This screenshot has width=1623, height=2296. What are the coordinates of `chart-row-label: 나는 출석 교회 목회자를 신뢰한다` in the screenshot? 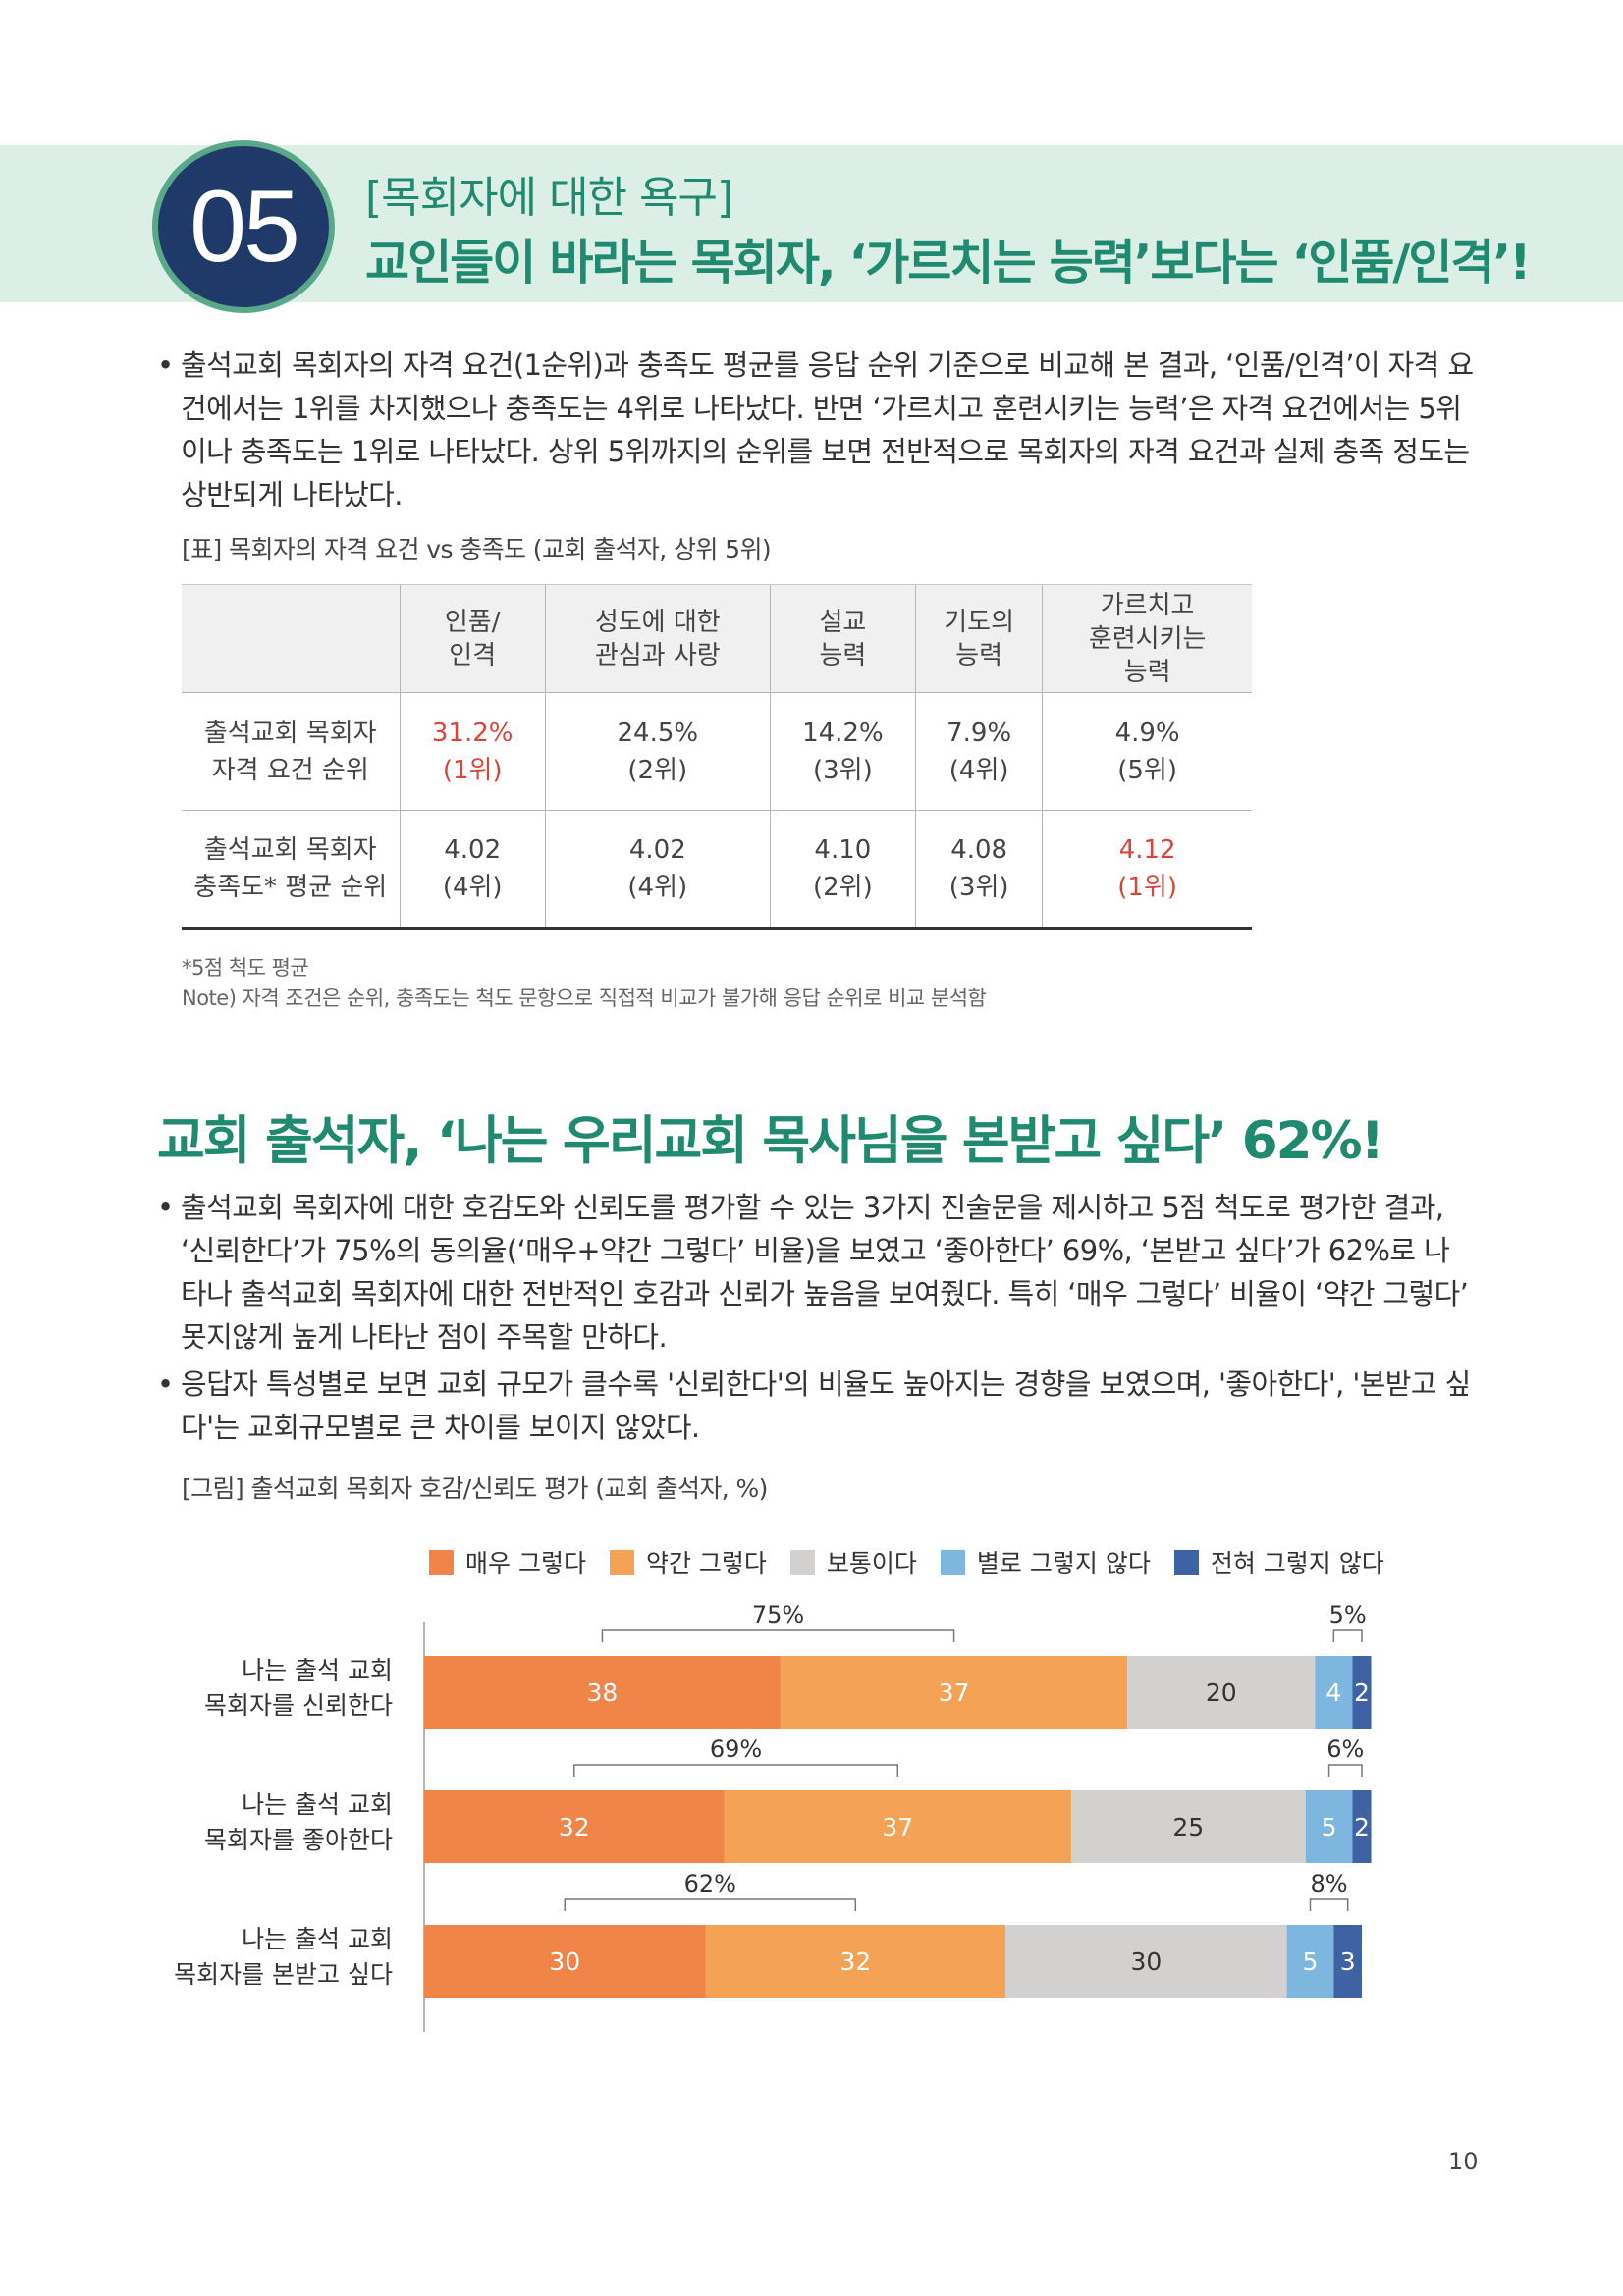 It's located at (298, 1688).